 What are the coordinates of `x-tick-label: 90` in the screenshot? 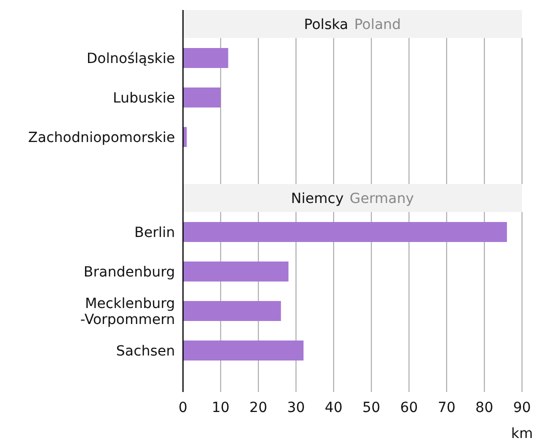 It's located at (522, 408).